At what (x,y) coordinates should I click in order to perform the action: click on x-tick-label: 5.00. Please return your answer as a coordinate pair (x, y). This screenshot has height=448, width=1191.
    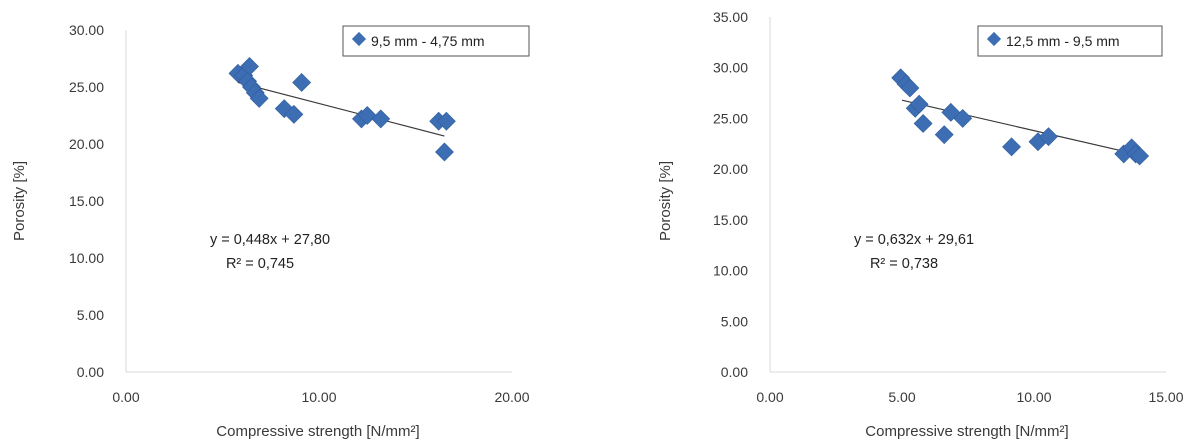
    Looking at the image, I should click on (901, 397).